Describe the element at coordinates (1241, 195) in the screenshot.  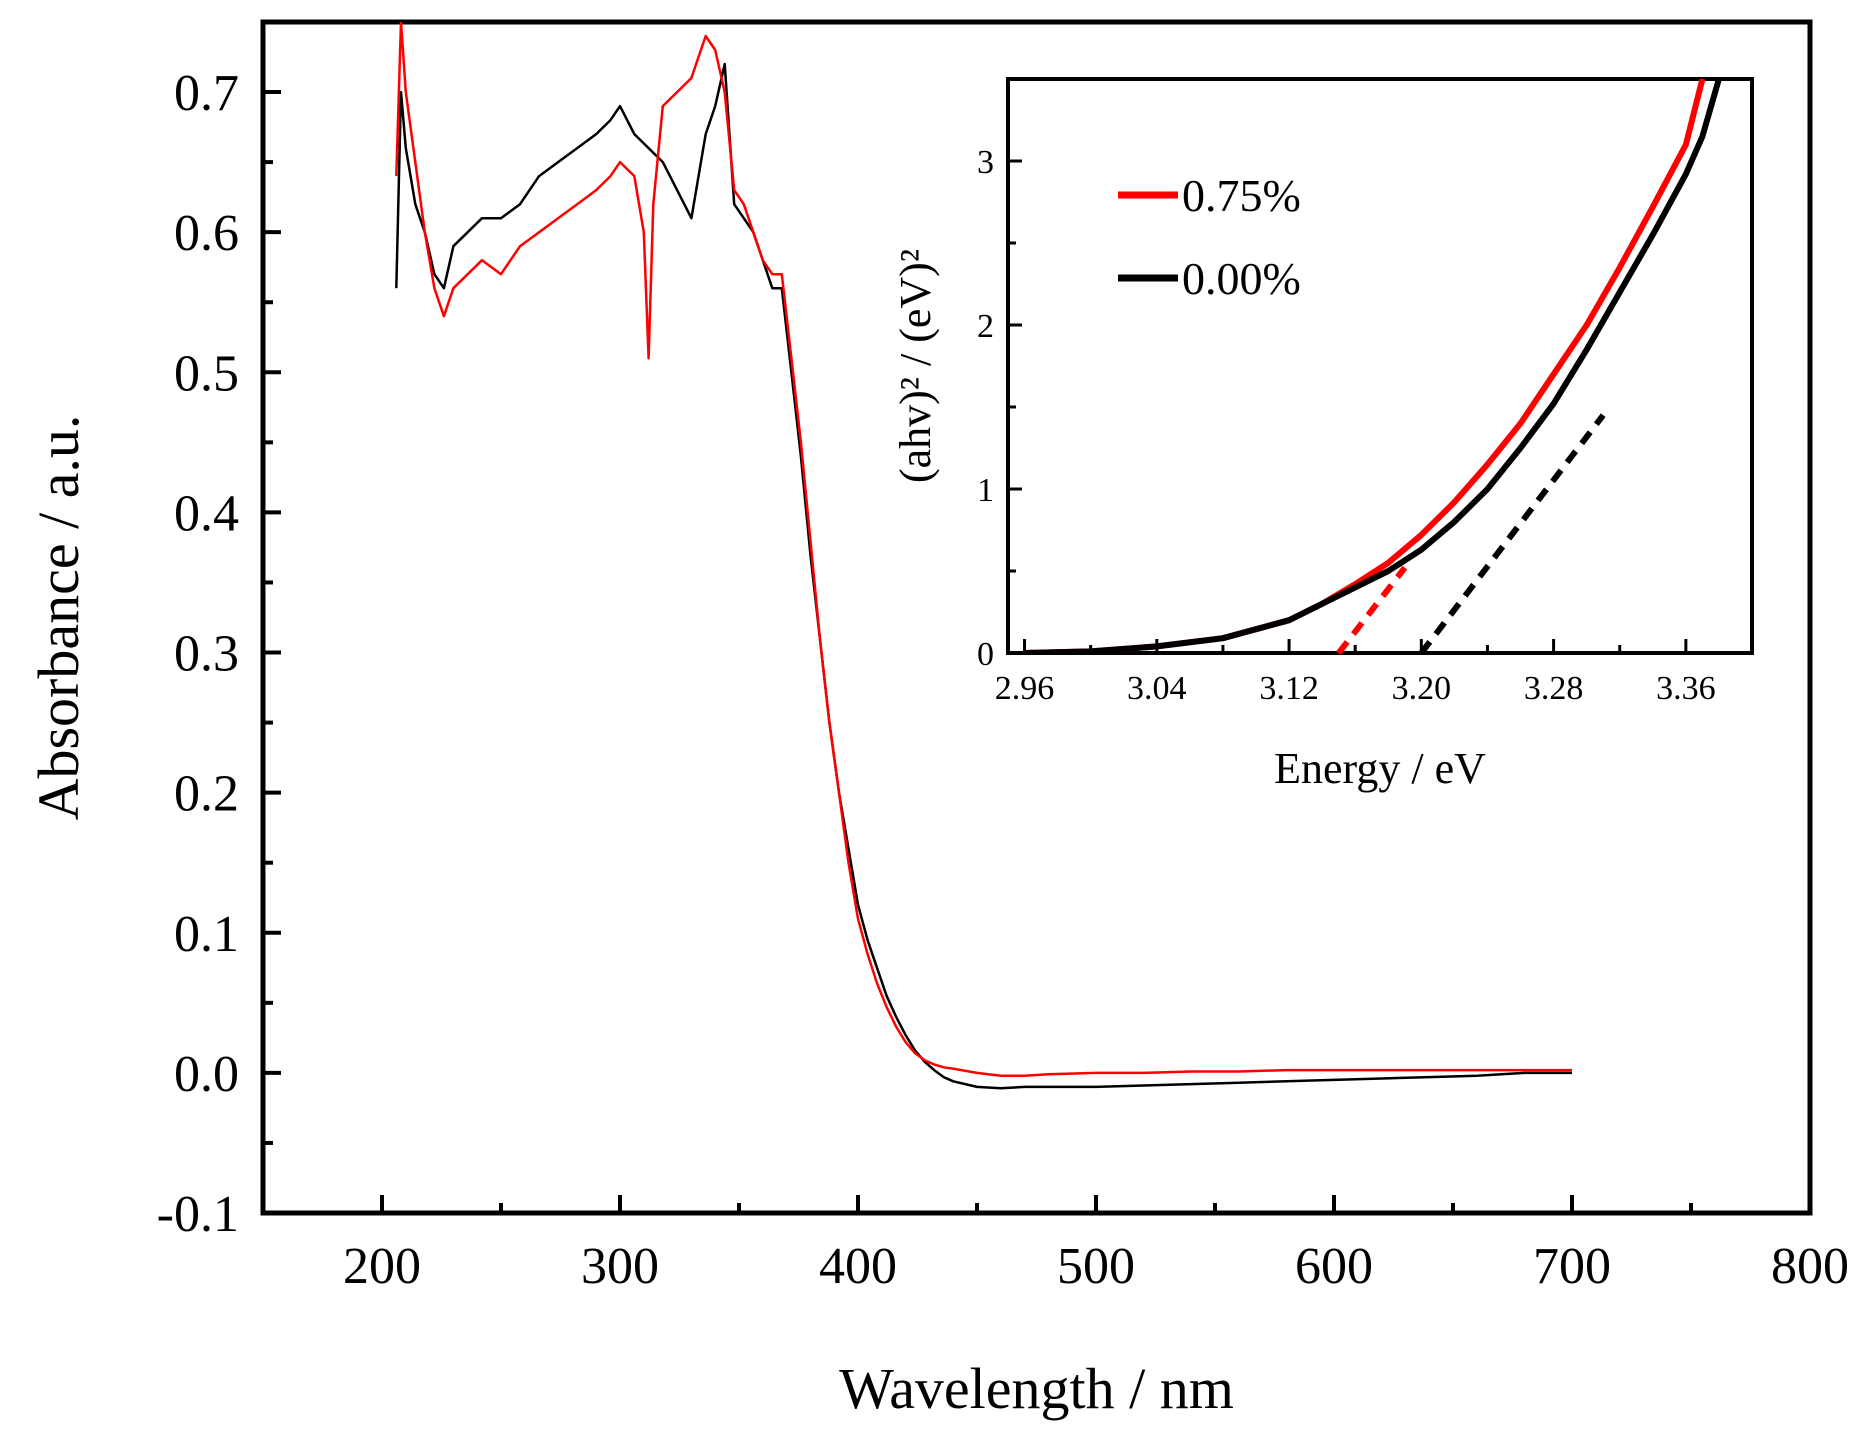
I see `legend-label-075: 0.75%` at that location.